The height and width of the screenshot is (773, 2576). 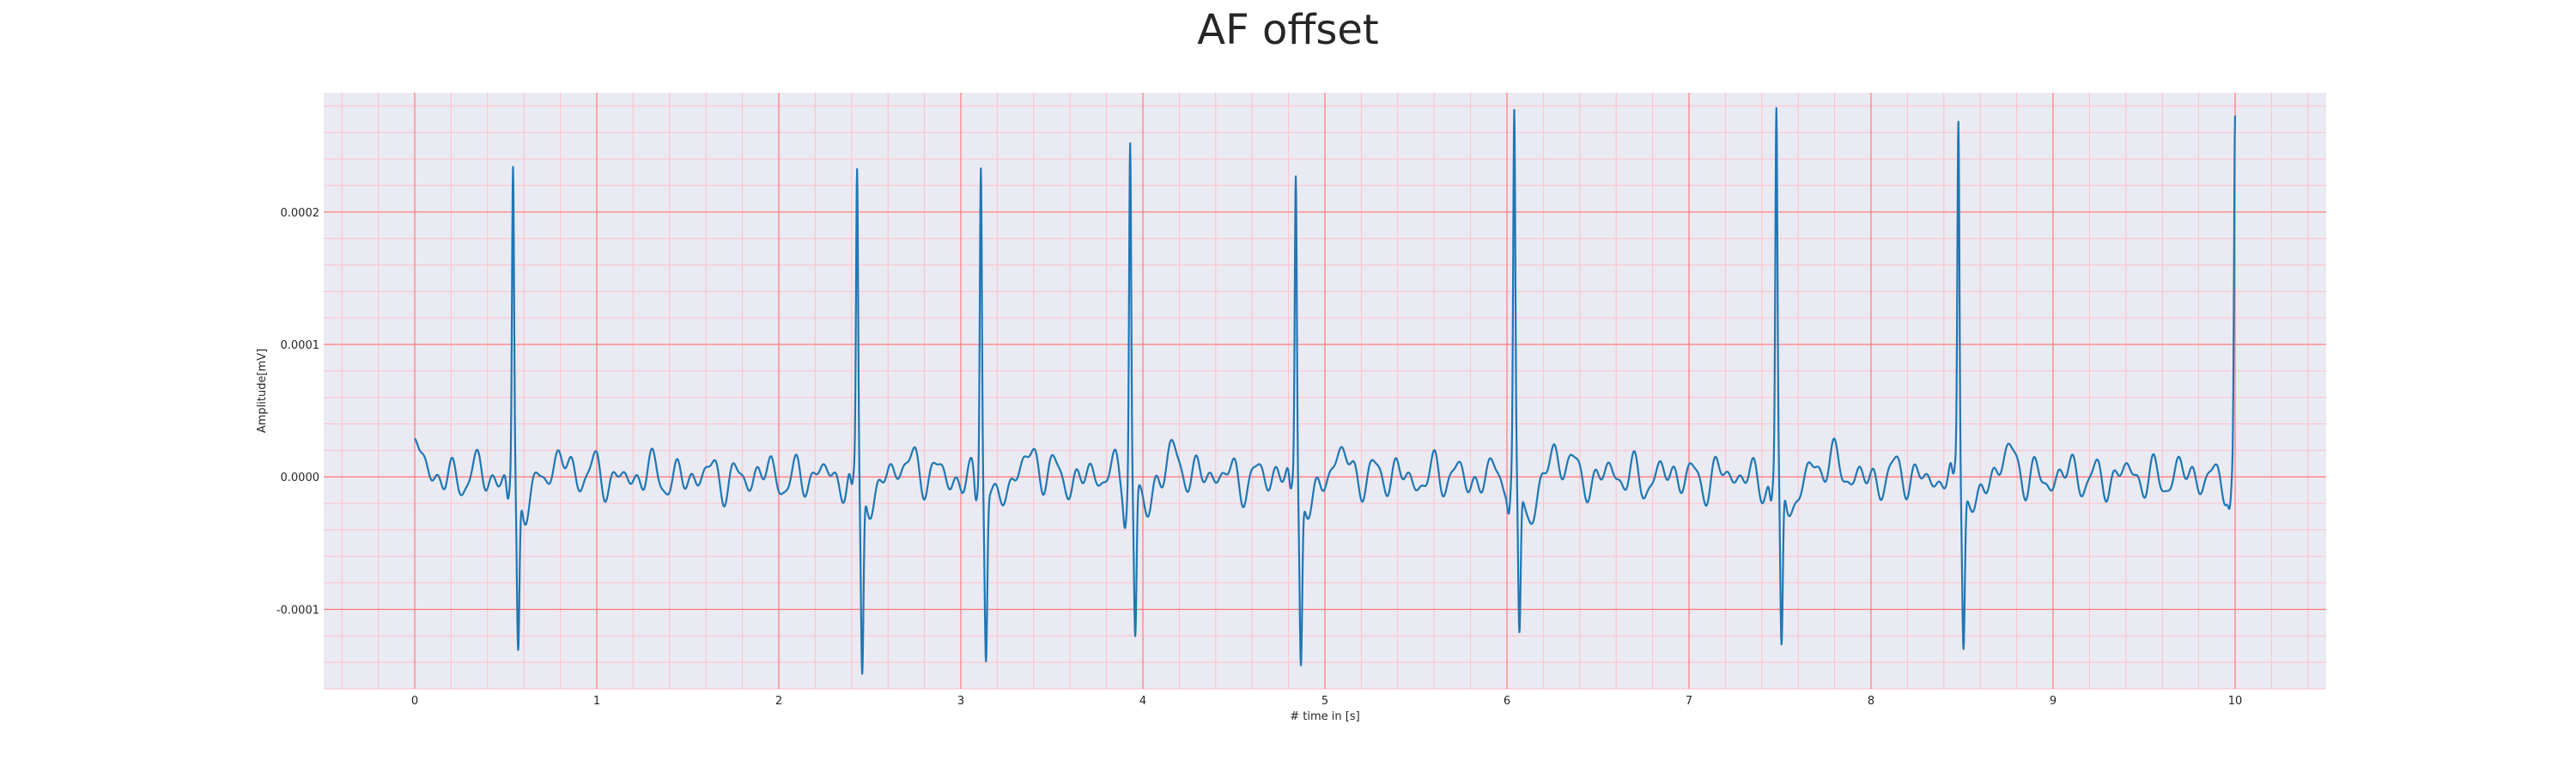 I want to click on x-axis-ticks: 0 1 2 3 4 5 6 7 8 9 10, so click(x=1327, y=701).